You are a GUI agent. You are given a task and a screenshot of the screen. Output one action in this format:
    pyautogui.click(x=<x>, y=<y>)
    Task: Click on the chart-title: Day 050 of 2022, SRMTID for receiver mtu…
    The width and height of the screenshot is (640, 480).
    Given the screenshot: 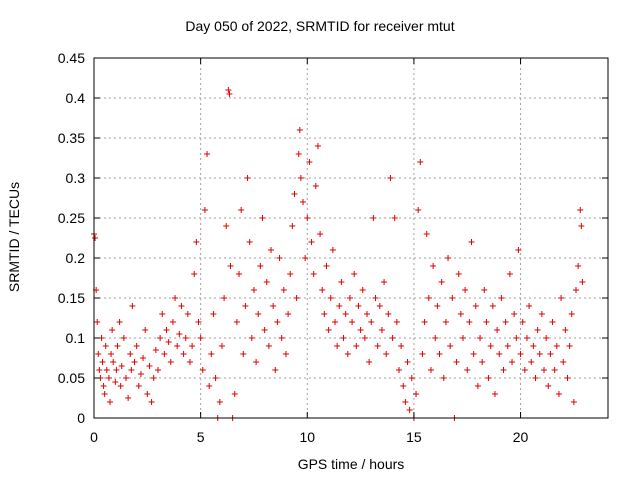 What is the action you would take?
    pyautogui.click(x=320, y=26)
    